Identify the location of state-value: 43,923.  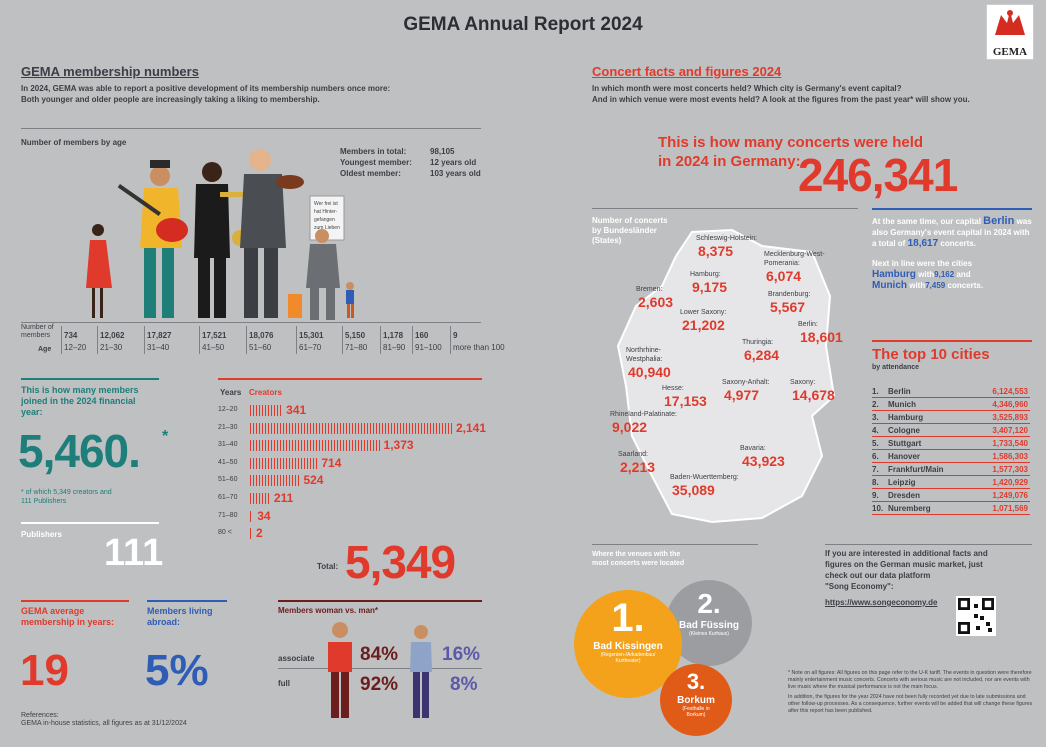
(763, 461).